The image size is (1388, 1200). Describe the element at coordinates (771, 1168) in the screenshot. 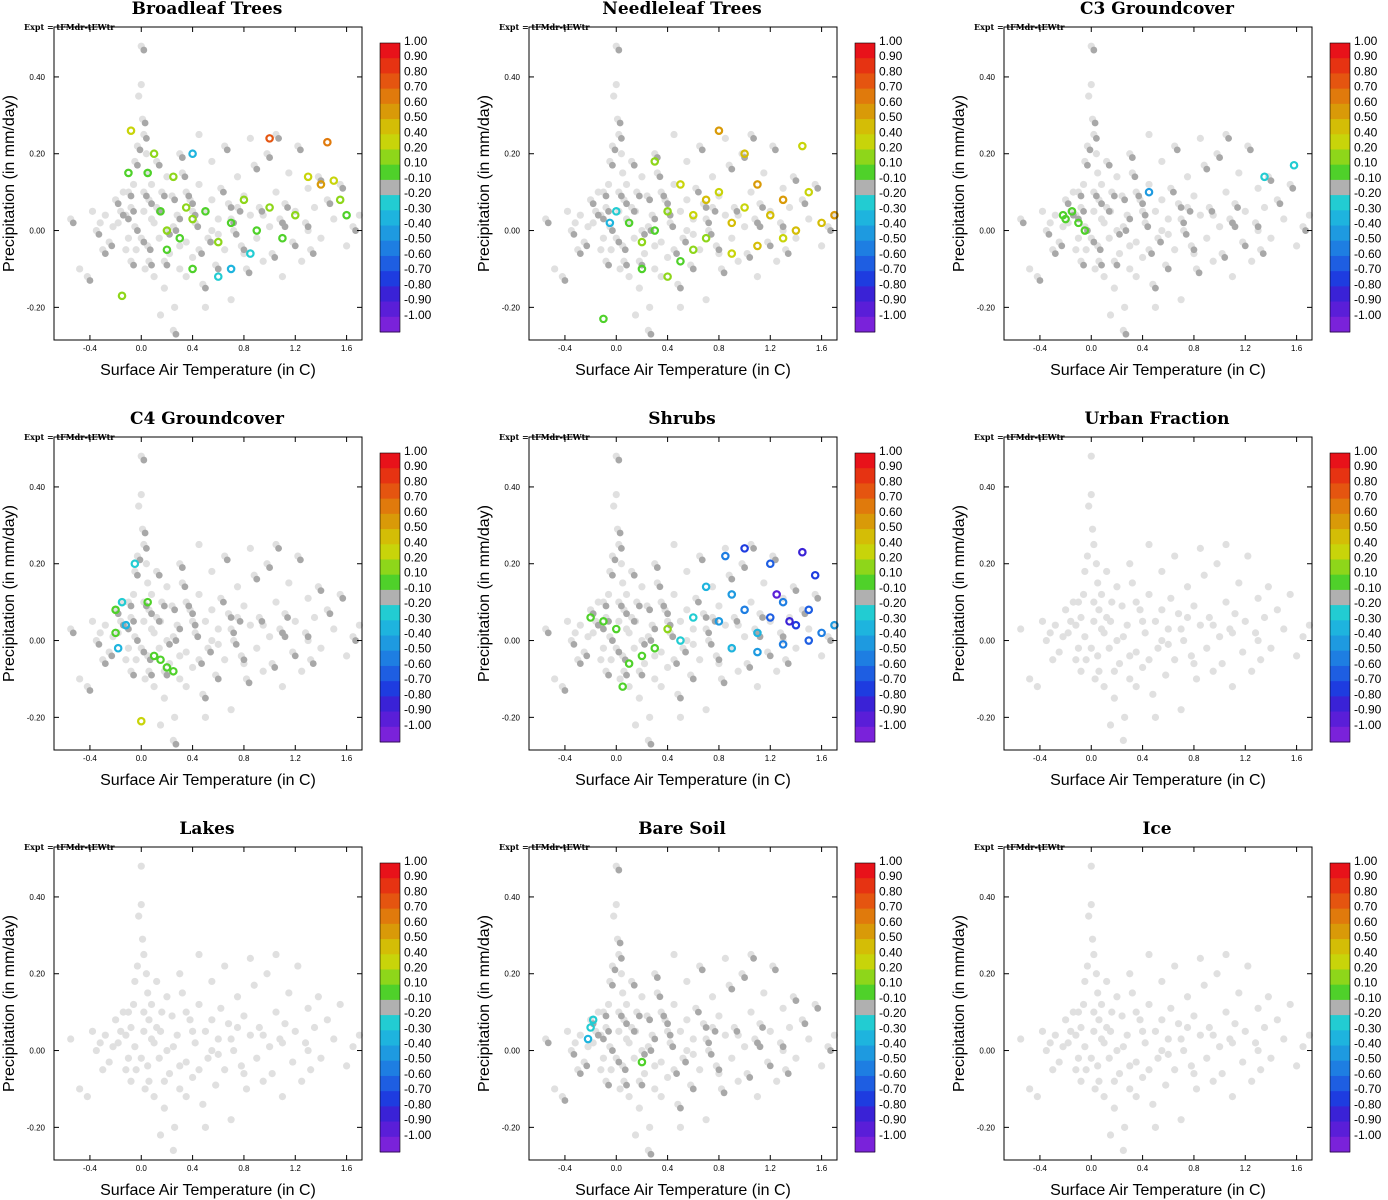

I see `x-tick-label: 1.2` at that location.